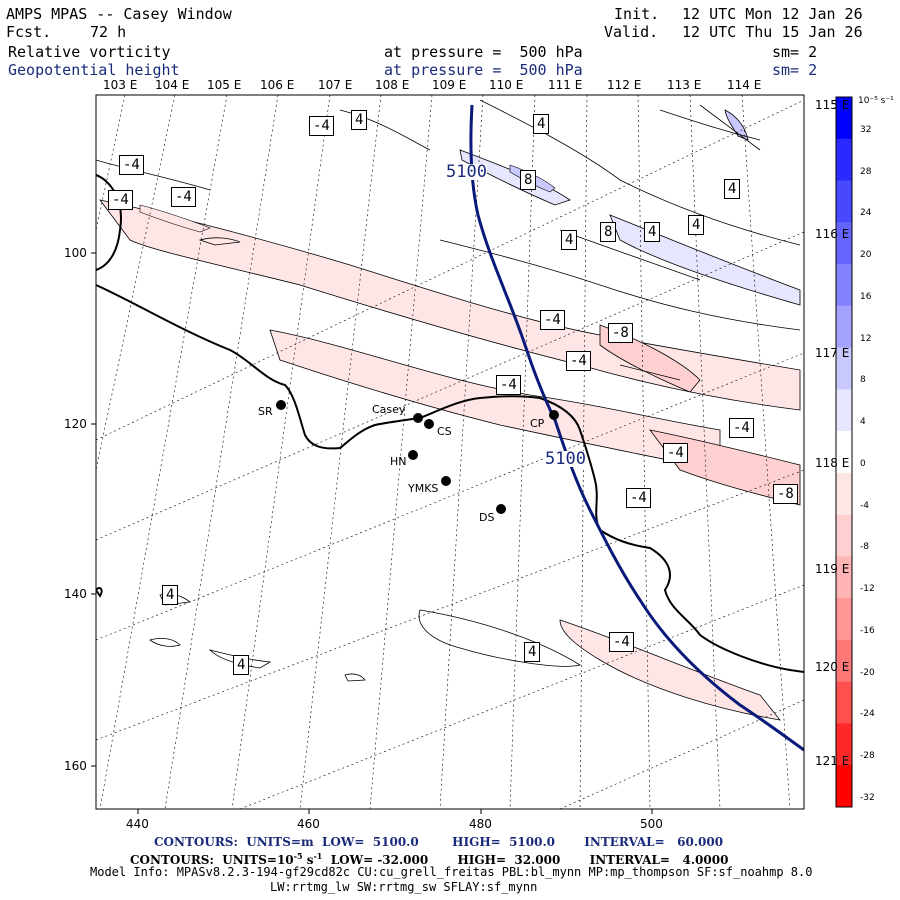  Describe the element at coordinates (137, 824) in the screenshot. I see `x-tick-440: 440` at that location.